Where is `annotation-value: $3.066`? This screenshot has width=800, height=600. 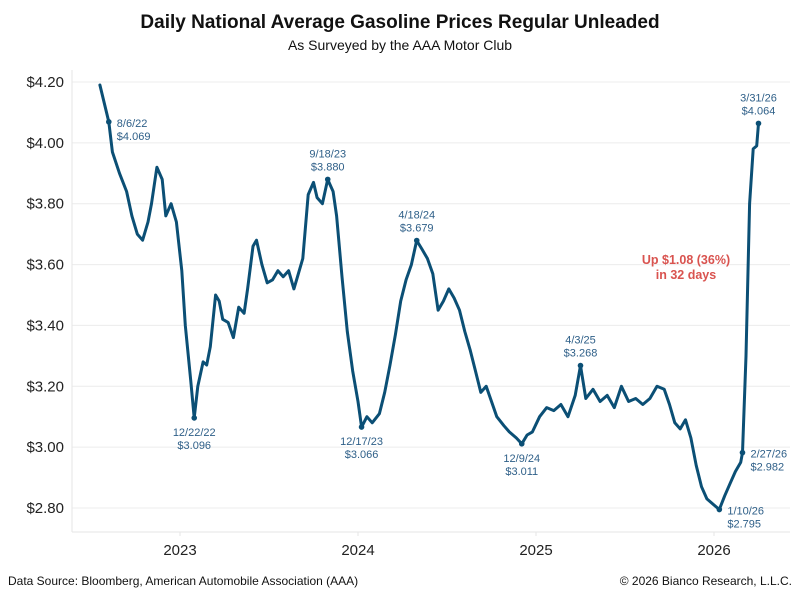 annotation-value: $3.066 is located at coordinates (362, 455).